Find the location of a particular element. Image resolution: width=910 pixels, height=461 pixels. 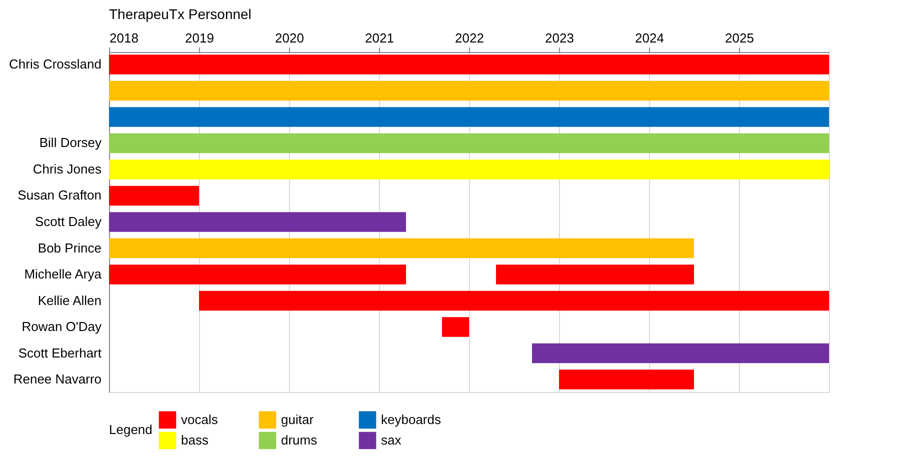

x-tick-label: 2025 is located at coordinates (739, 38).